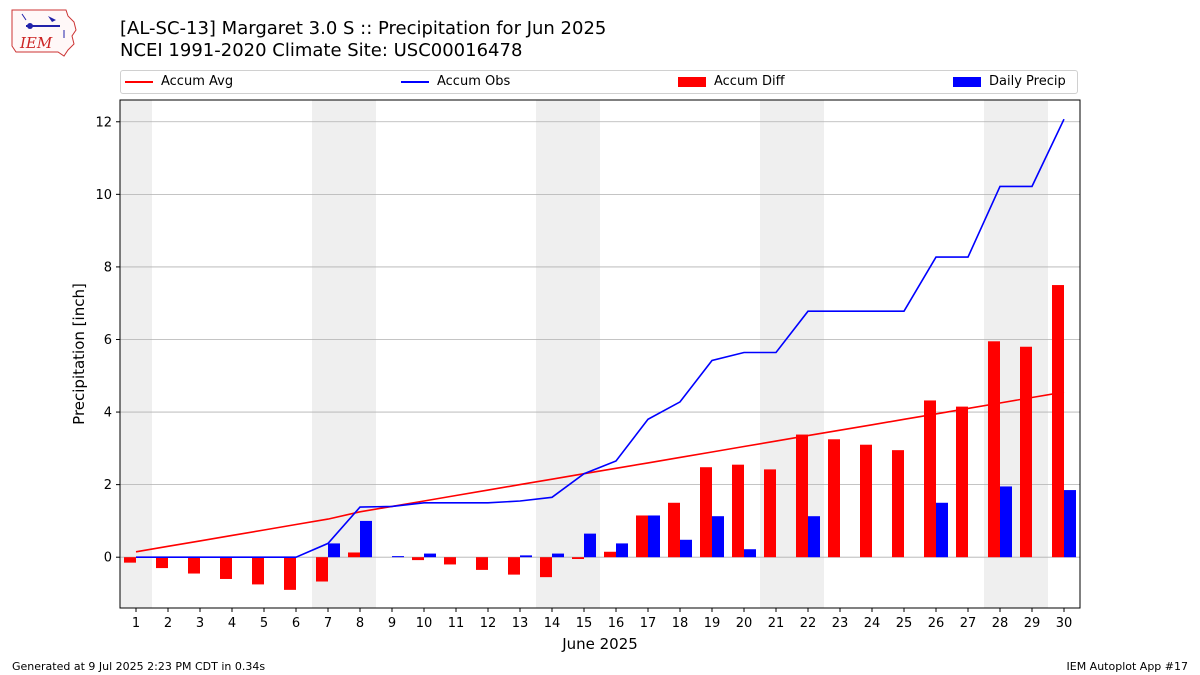 The width and height of the screenshot is (1200, 675). I want to click on x-tick-label: 23, so click(840, 623).